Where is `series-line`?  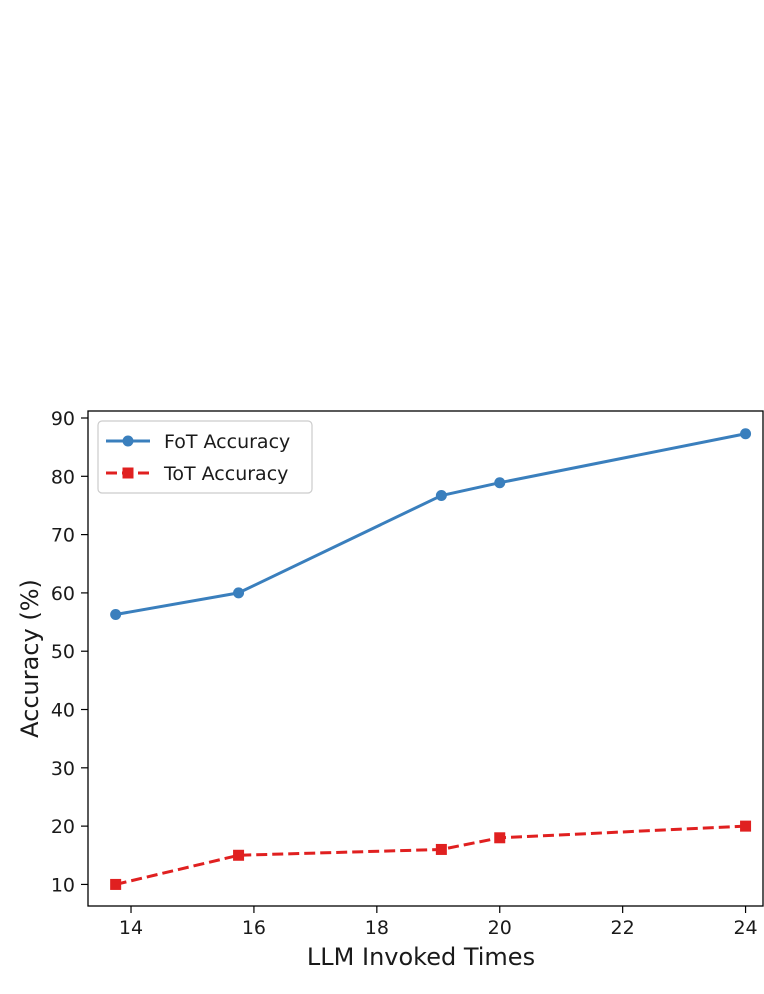
series-line is located at coordinates (430, 855).